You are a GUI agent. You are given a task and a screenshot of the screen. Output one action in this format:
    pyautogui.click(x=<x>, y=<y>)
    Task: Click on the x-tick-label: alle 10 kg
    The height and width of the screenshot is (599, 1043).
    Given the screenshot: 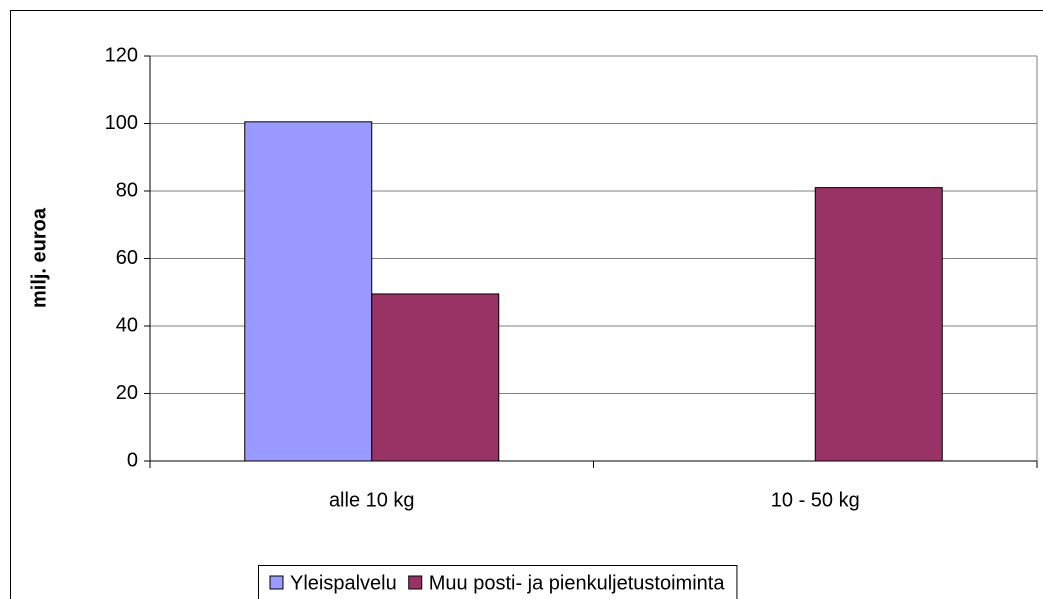 What is the action you would take?
    pyautogui.click(x=372, y=500)
    